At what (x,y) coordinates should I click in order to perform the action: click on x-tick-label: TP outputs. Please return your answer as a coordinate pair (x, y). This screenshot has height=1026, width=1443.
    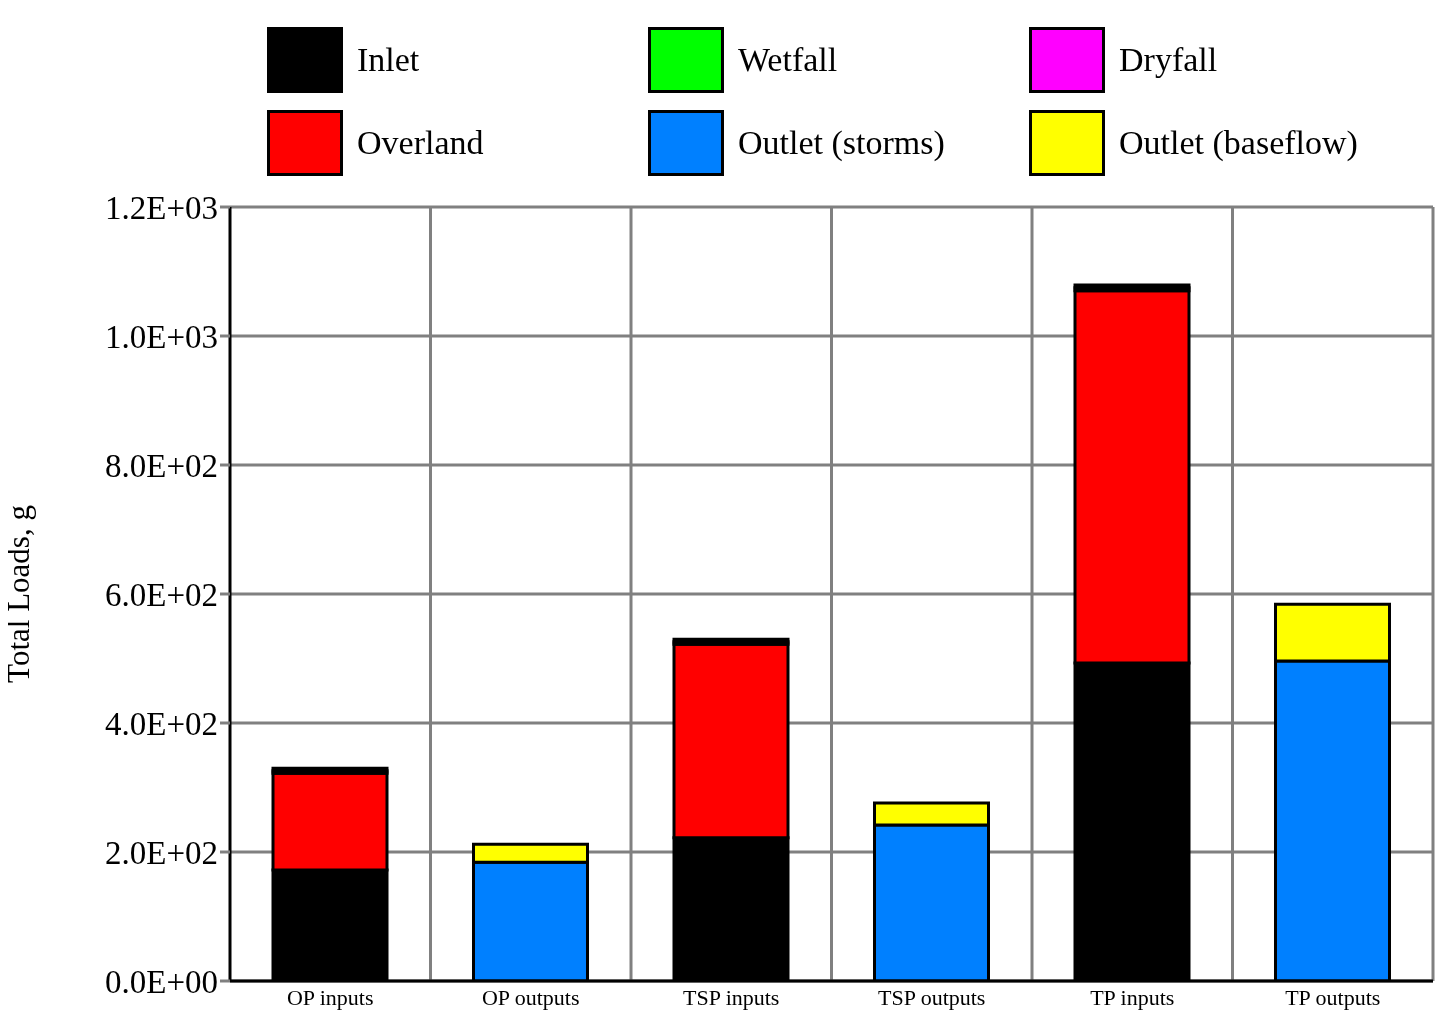
    Looking at the image, I should click on (1333, 997).